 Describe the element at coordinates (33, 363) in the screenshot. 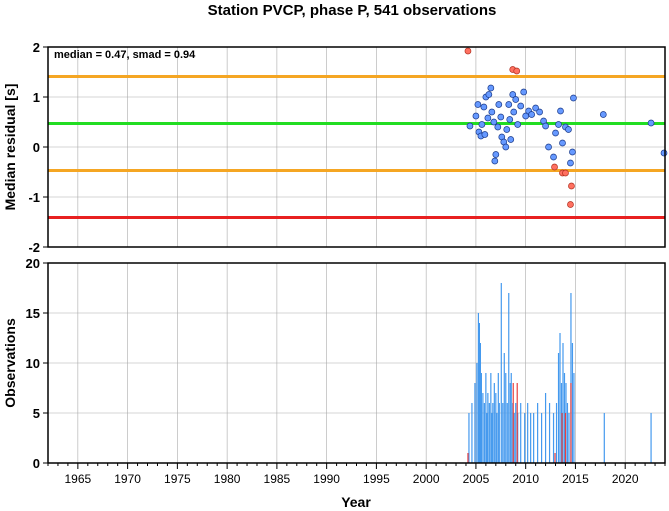

I see `y-tick-label: 10` at that location.